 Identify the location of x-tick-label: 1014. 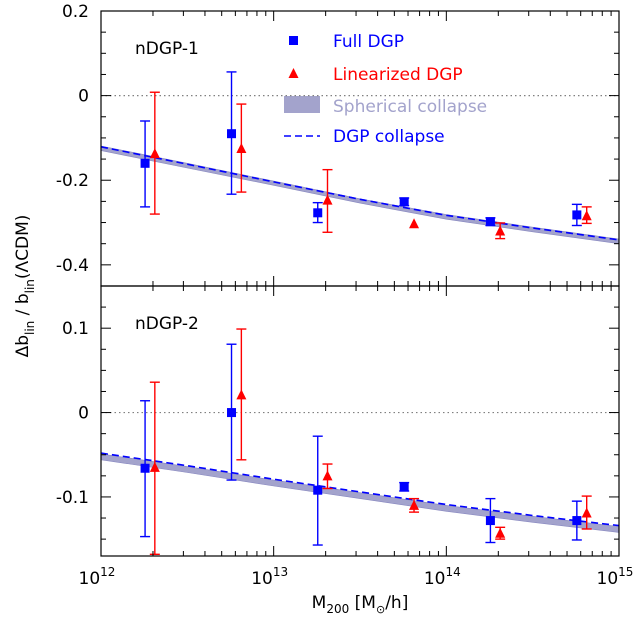
(442, 577).